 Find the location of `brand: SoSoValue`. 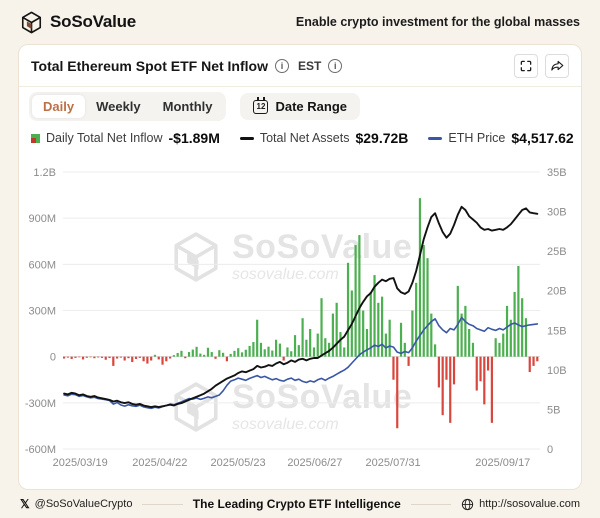

brand: SoSoValue is located at coordinates (78, 22).